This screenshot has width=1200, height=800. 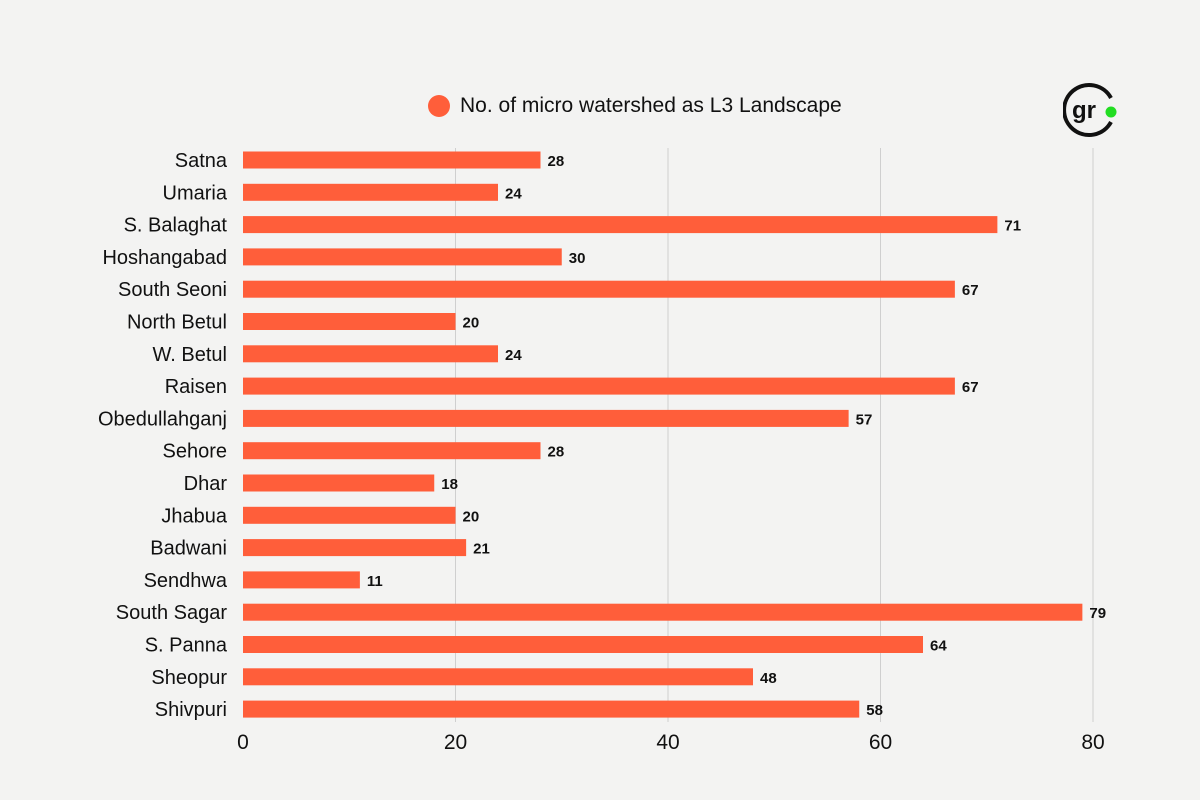 What do you see at coordinates (177, 323) in the screenshot?
I see `y-tick-label: North Betul` at bounding box center [177, 323].